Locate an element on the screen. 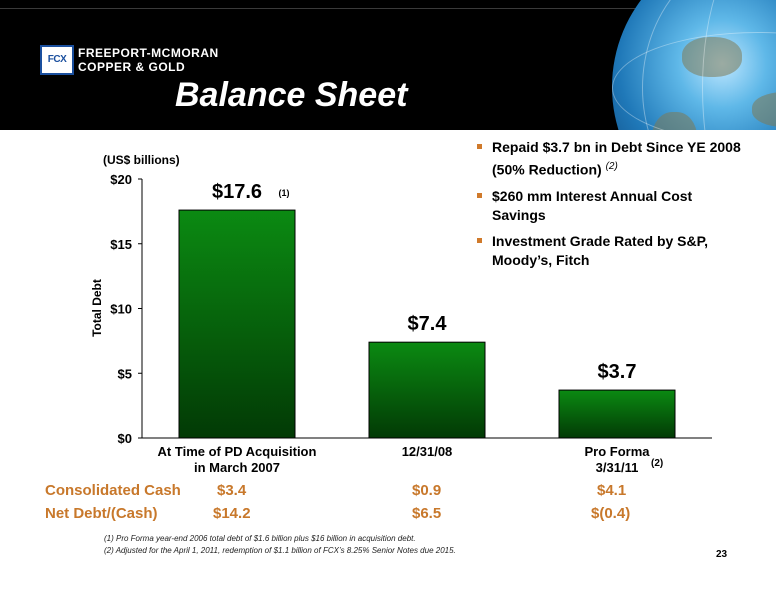 The width and height of the screenshot is (776, 600). y-tick-label: $20 is located at coordinates (121, 179).